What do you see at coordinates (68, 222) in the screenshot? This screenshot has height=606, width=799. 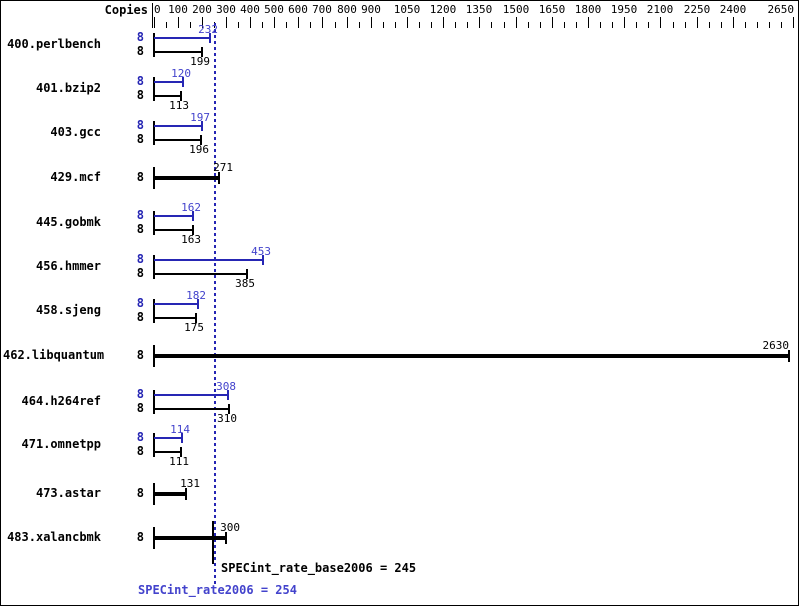 I see `benchmark-label: 445.gobmk` at bounding box center [68, 222].